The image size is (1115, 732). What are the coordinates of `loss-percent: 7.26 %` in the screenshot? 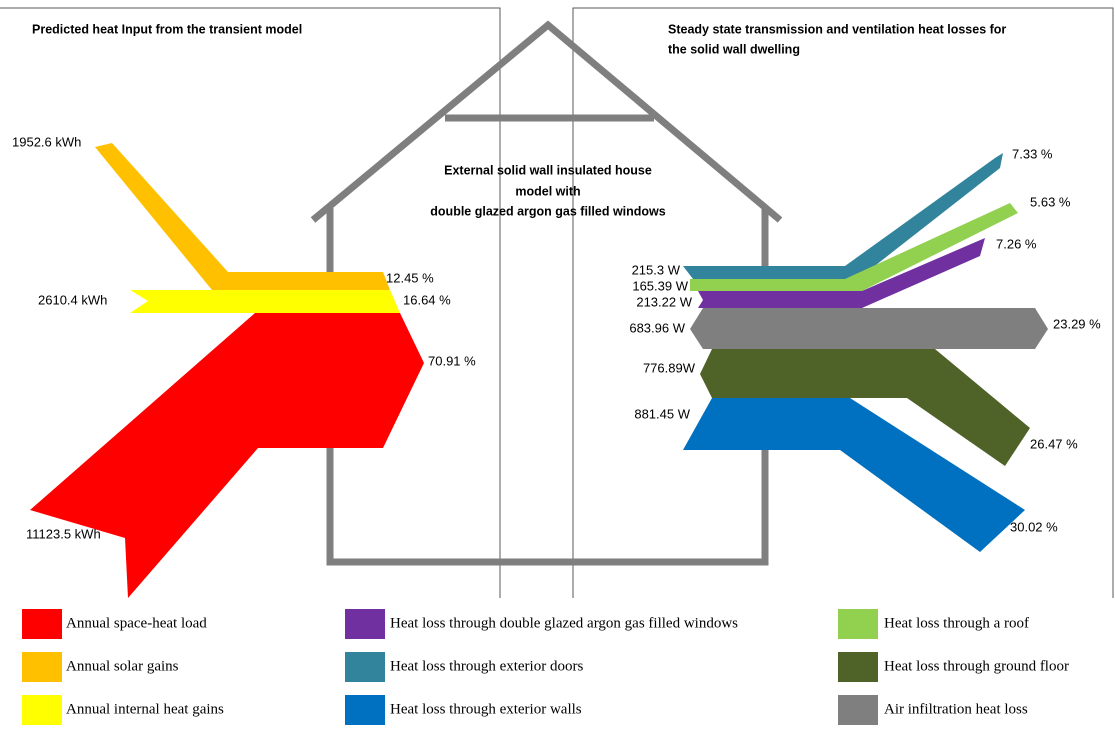 It's located at (1016, 243).